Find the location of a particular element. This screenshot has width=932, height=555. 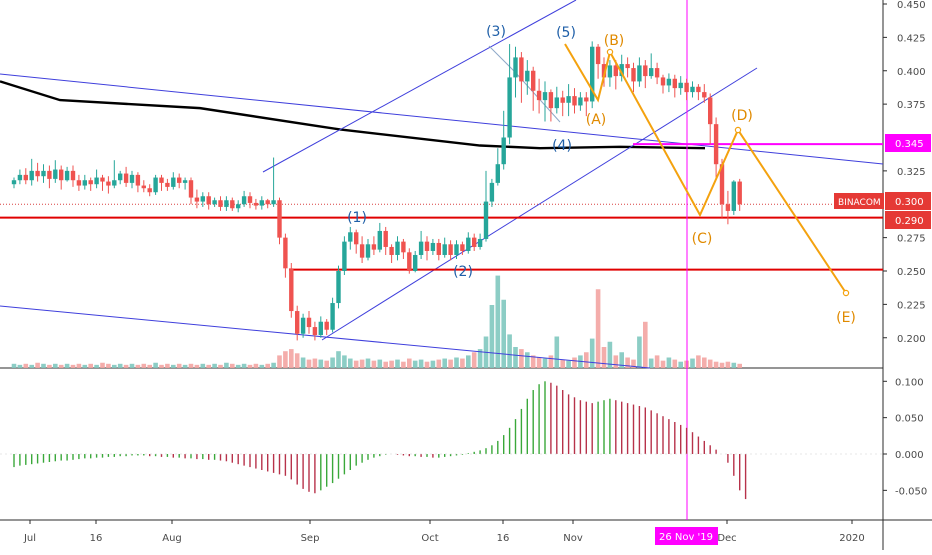

time-axis: Jul 16 Aug Sep Oct 16 Nov Dec 2020 26 Nov '19 is located at coordinates (444, 532).